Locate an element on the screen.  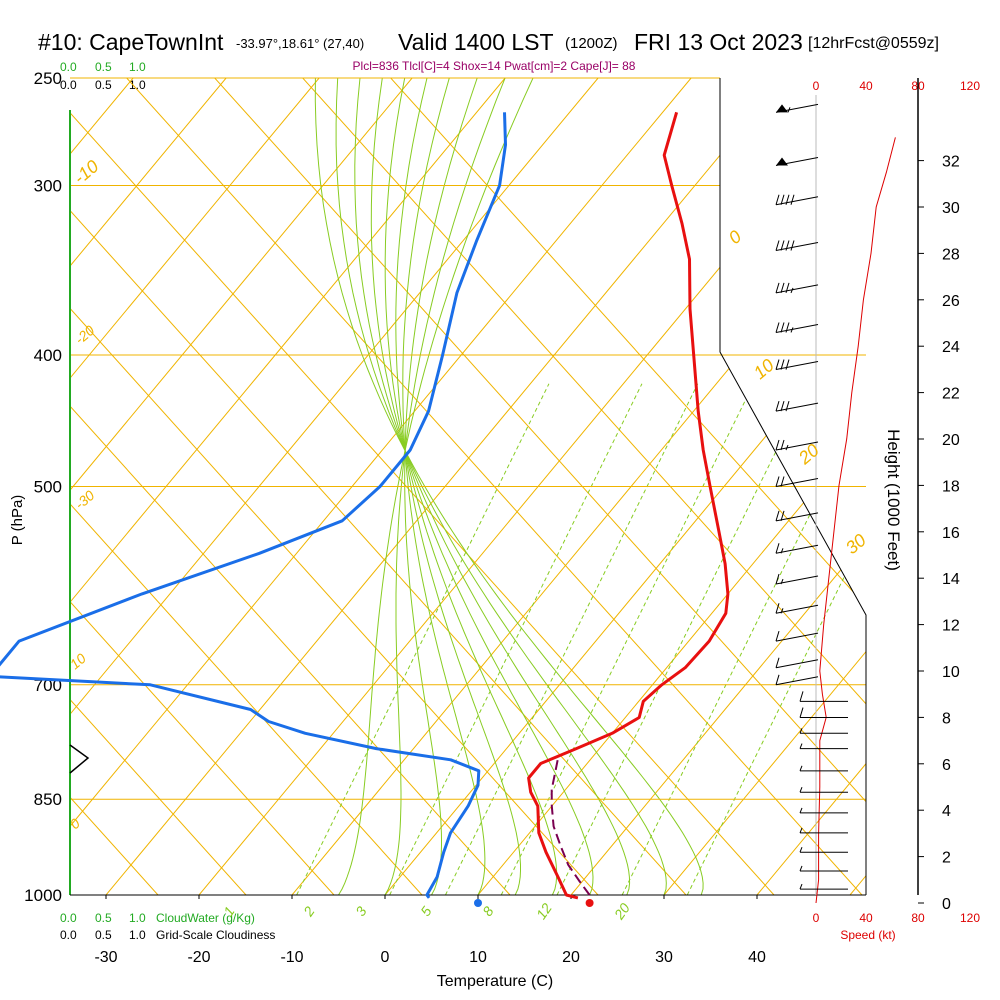
x-tick-label: 30 is located at coordinates (664, 957).